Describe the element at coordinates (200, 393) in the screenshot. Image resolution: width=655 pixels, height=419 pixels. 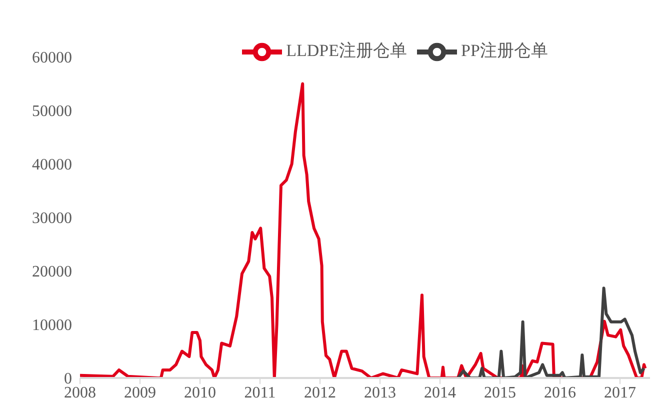
I see `x-tick-label: 2010` at that location.